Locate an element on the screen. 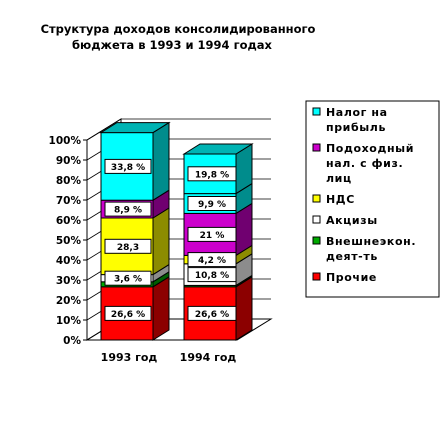  y-tick-label: 100% is located at coordinates (65, 141).